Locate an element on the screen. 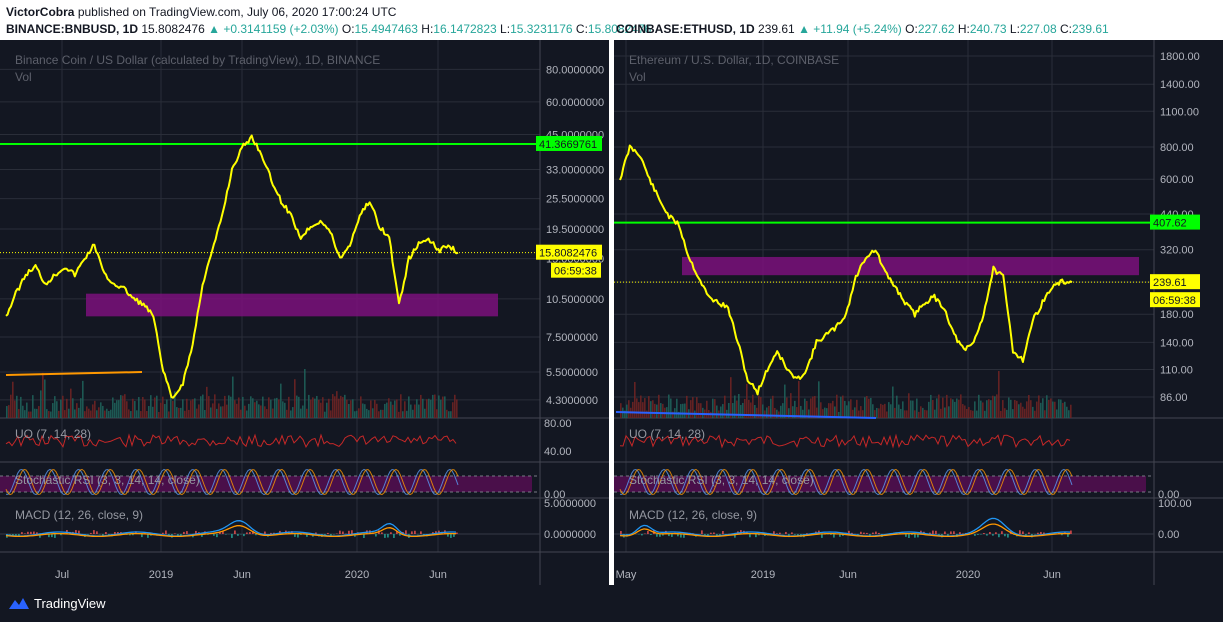 This screenshot has width=1223, height=622. time-axis-tick: 2019 is located at coordinates (763, 575).